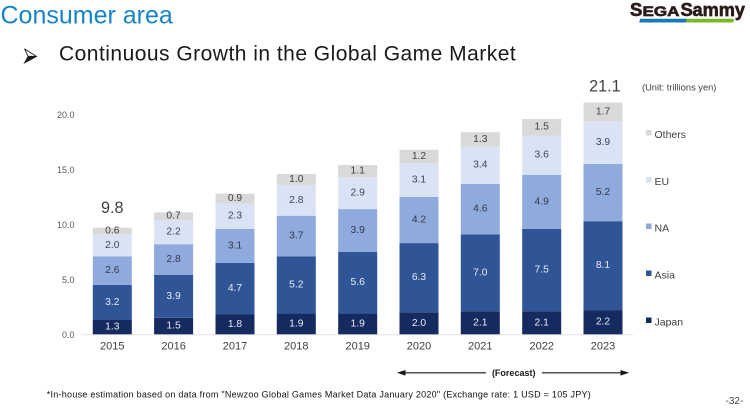  What do you see at coordinates (419, 220) in the screenshot?
I see `svg-text: 4.2` at bounding box center [419, 220].